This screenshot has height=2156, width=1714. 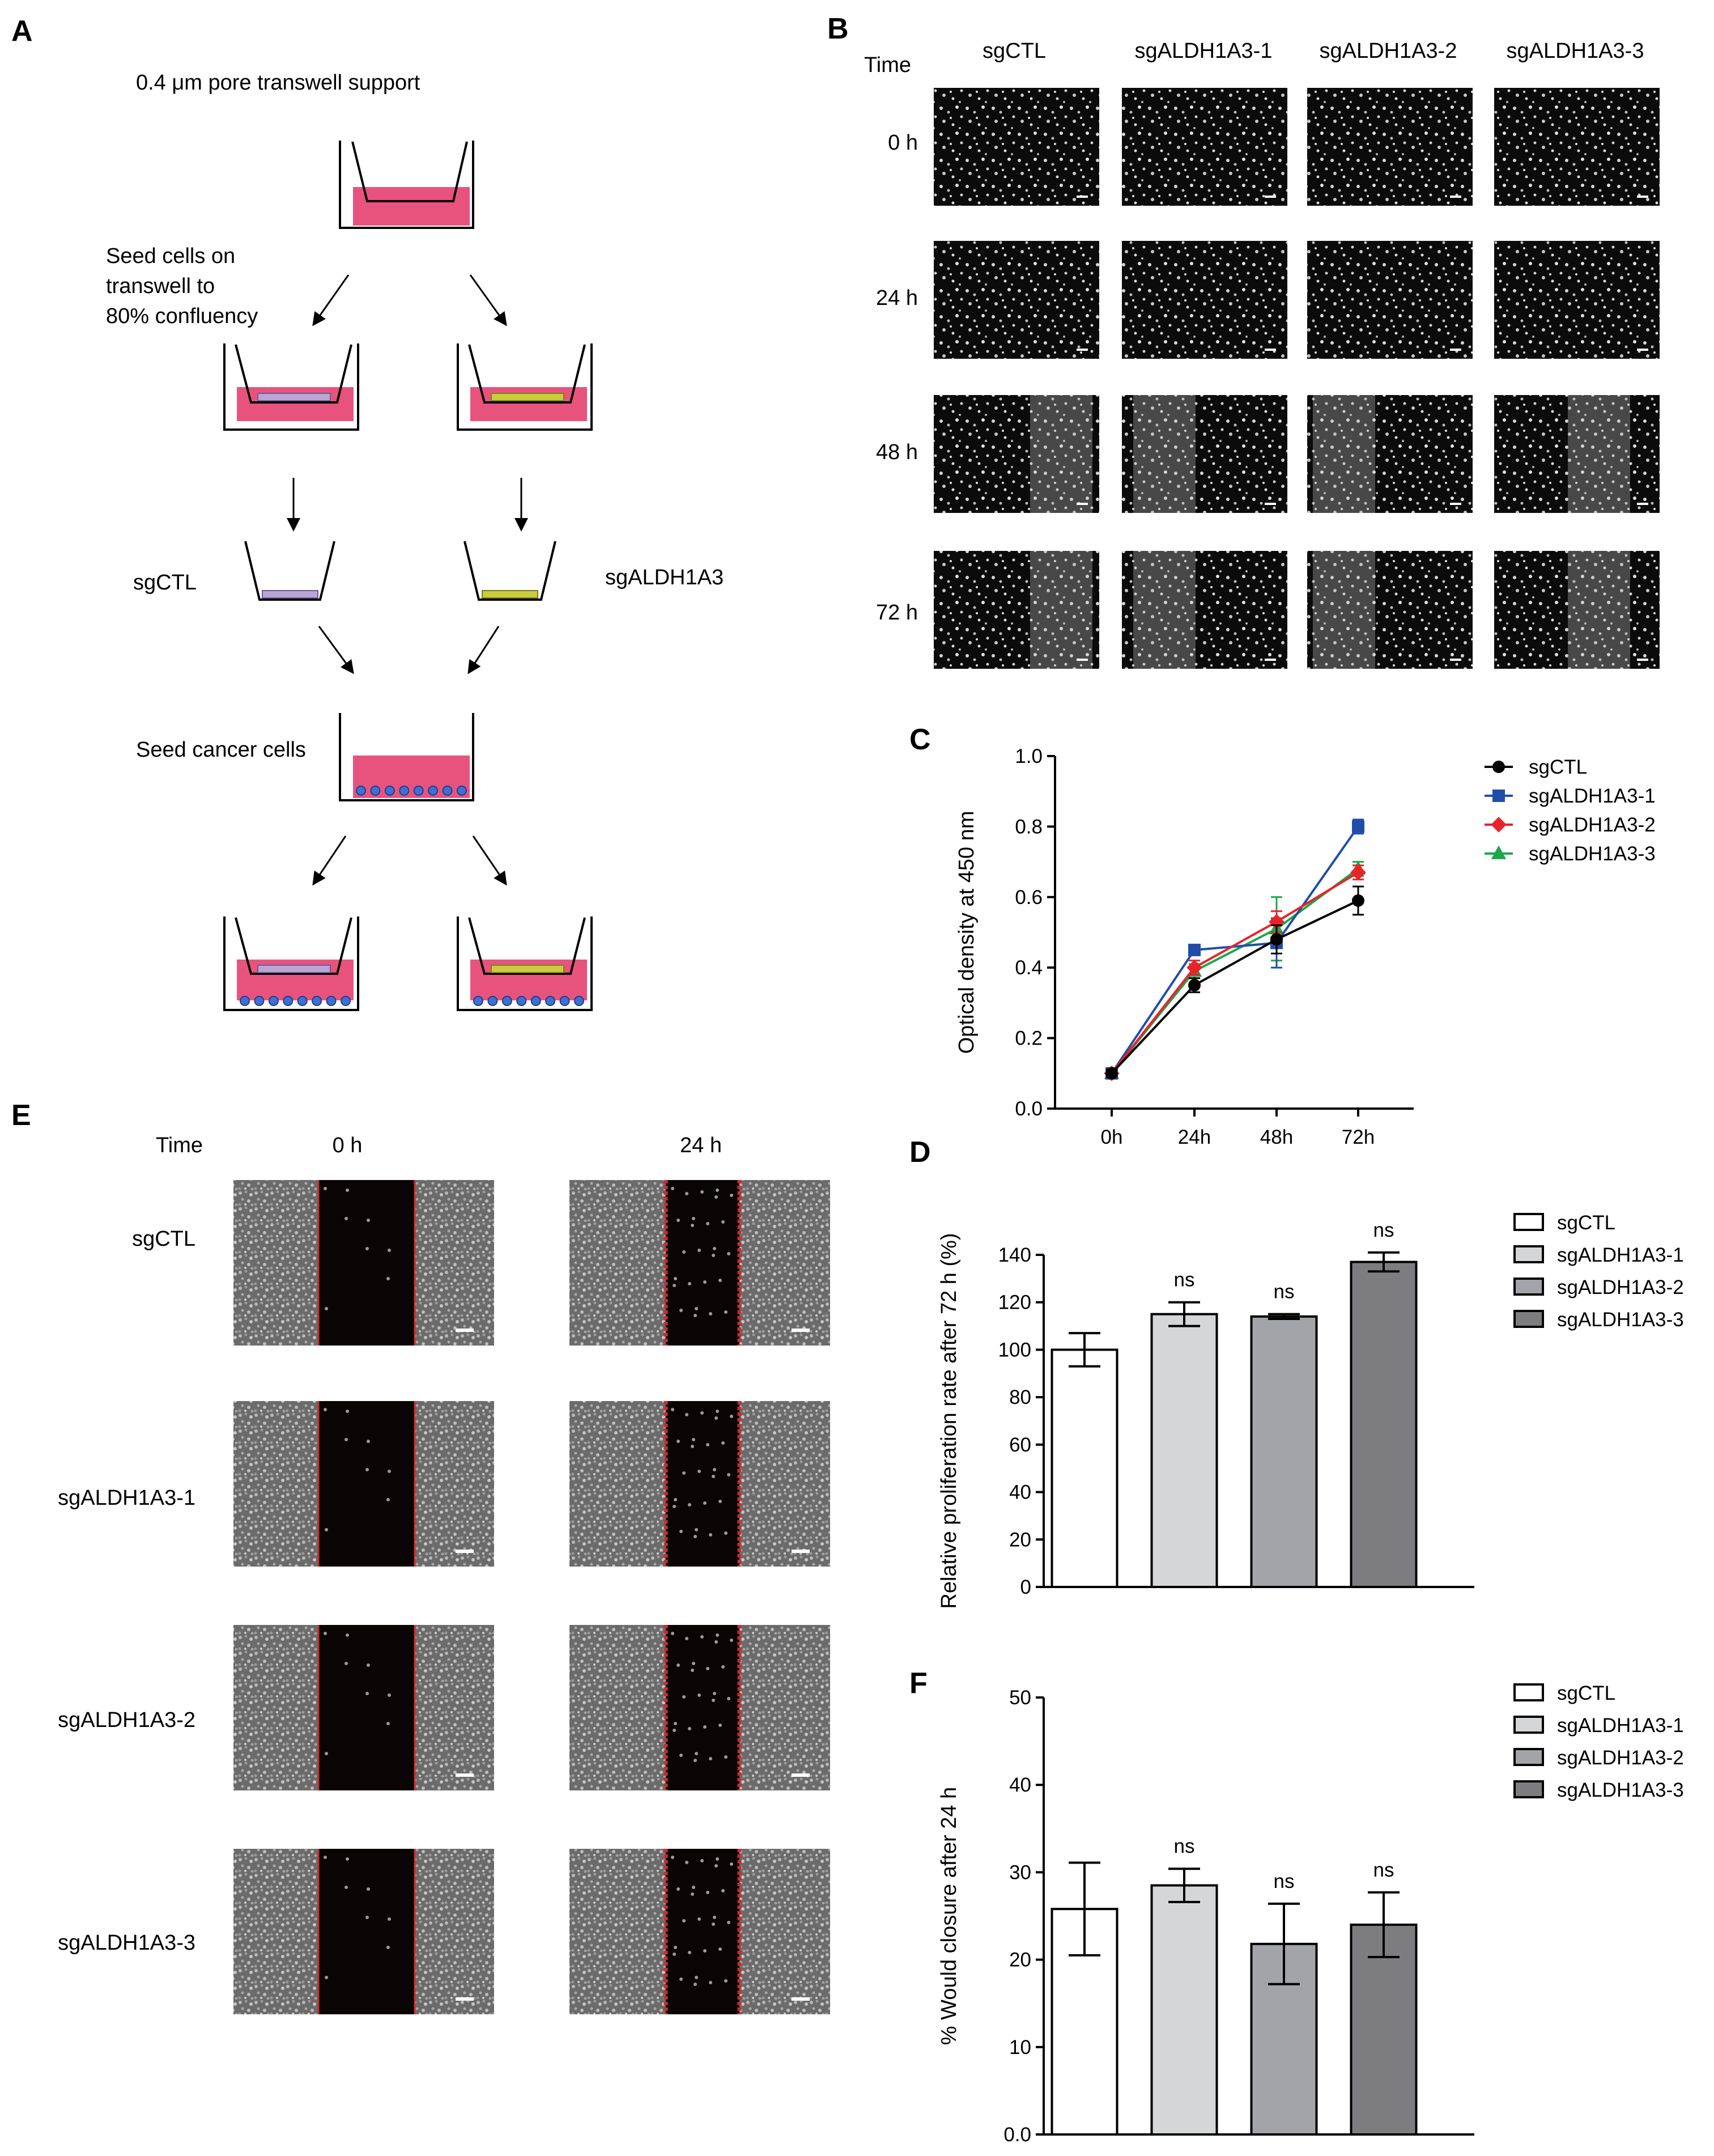 What do you see at coordinates (1020, 1445) in the screenshot?
I see `y-tick-label: 60` at bounding box center [1020, 1445].